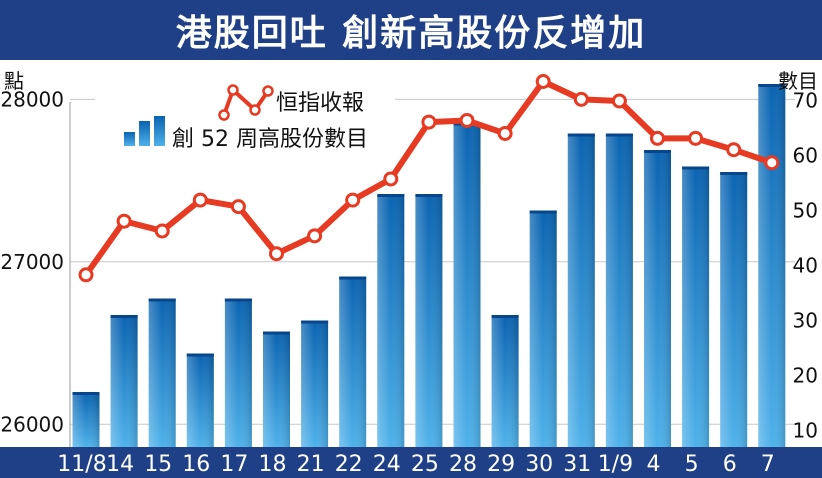  I want to click on left-tick-label: 28000, so click(32, 99).